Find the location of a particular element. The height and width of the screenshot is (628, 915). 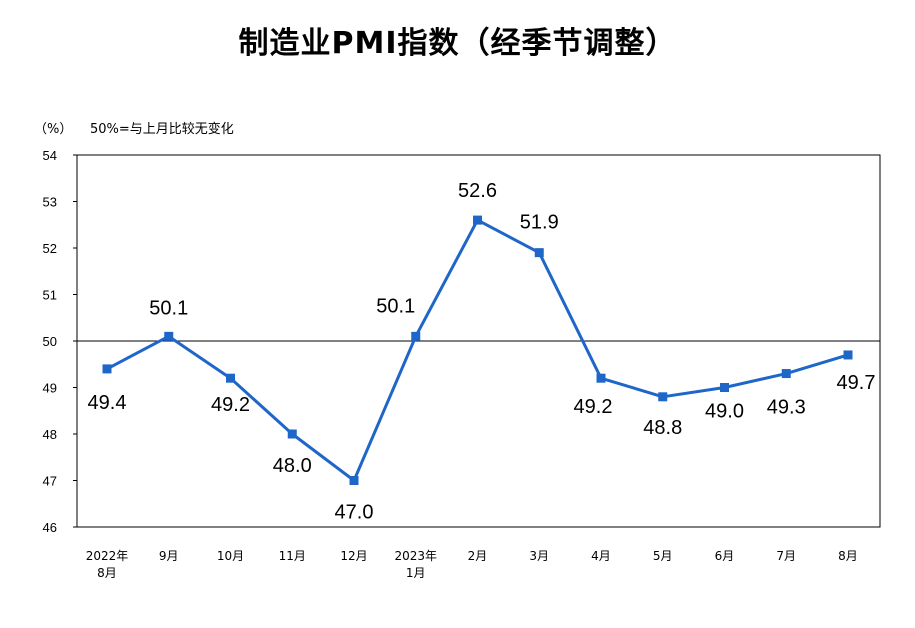

x-tick-label: 5月 is located at coordinates (663, 556).